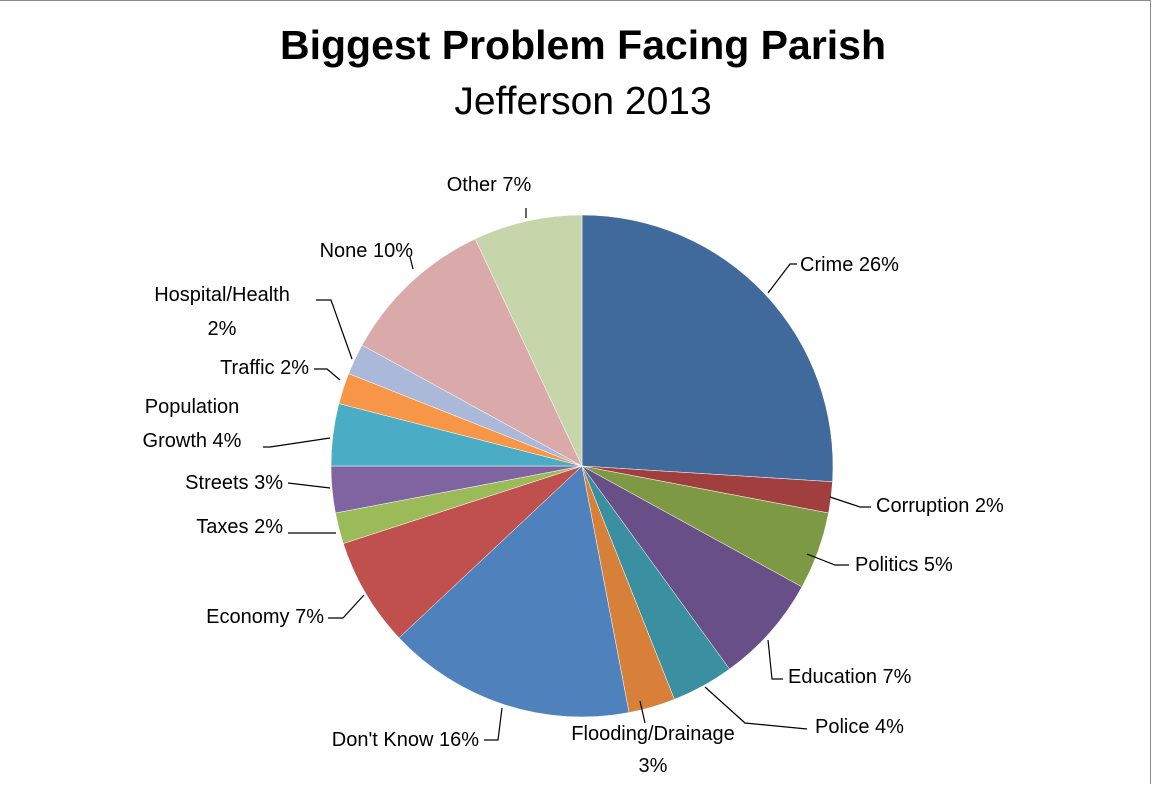 This screenshot has height=786, width=1152. What do you see at coordinates (462, 552) in the screenshot?
I see `pie-slice-economy` at bounding box center [462, 552].